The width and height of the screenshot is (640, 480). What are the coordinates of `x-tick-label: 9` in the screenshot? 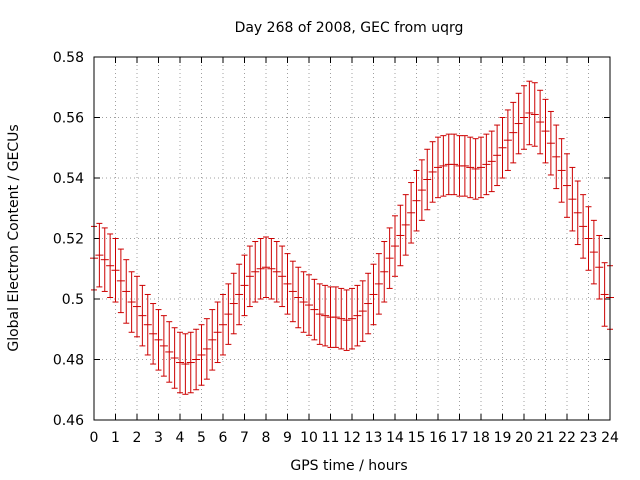 It's located at (287, 438).